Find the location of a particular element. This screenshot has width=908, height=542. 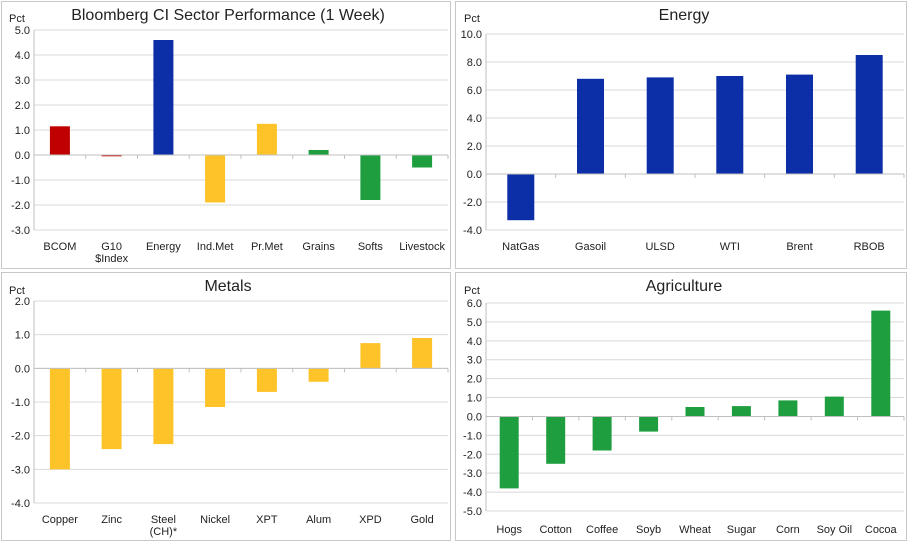

y-tick-label: -5.0 is located at coordinates (472, 512).